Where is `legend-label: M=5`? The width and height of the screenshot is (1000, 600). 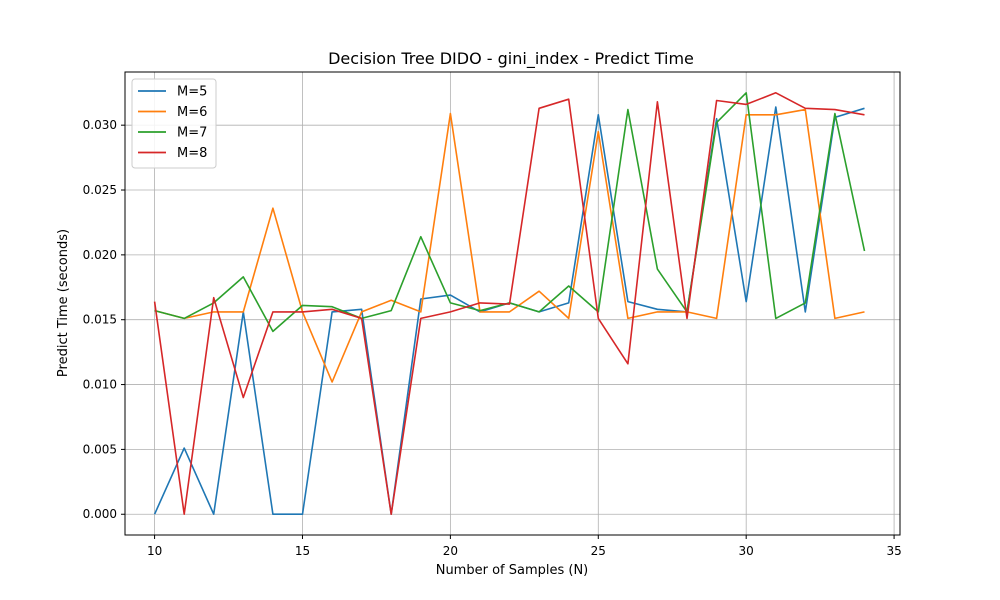 legend-label: M=5 is located at coordinates (192, 92).